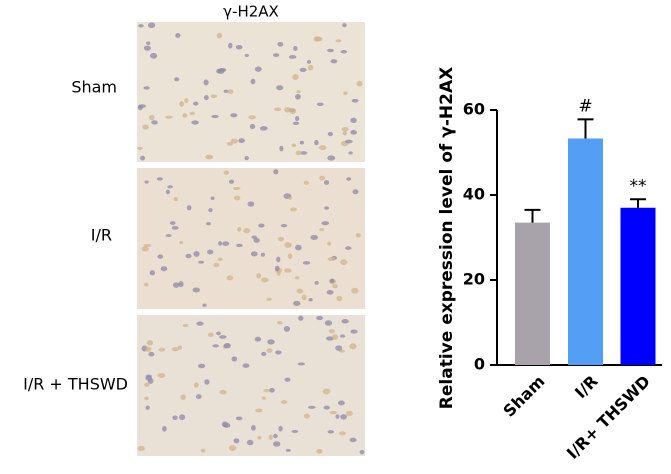 The image size is (671, 474). Describe the element at coordinates (75, 384) in the screenshot. I see `row-label: I/R + THSWD` at that location.